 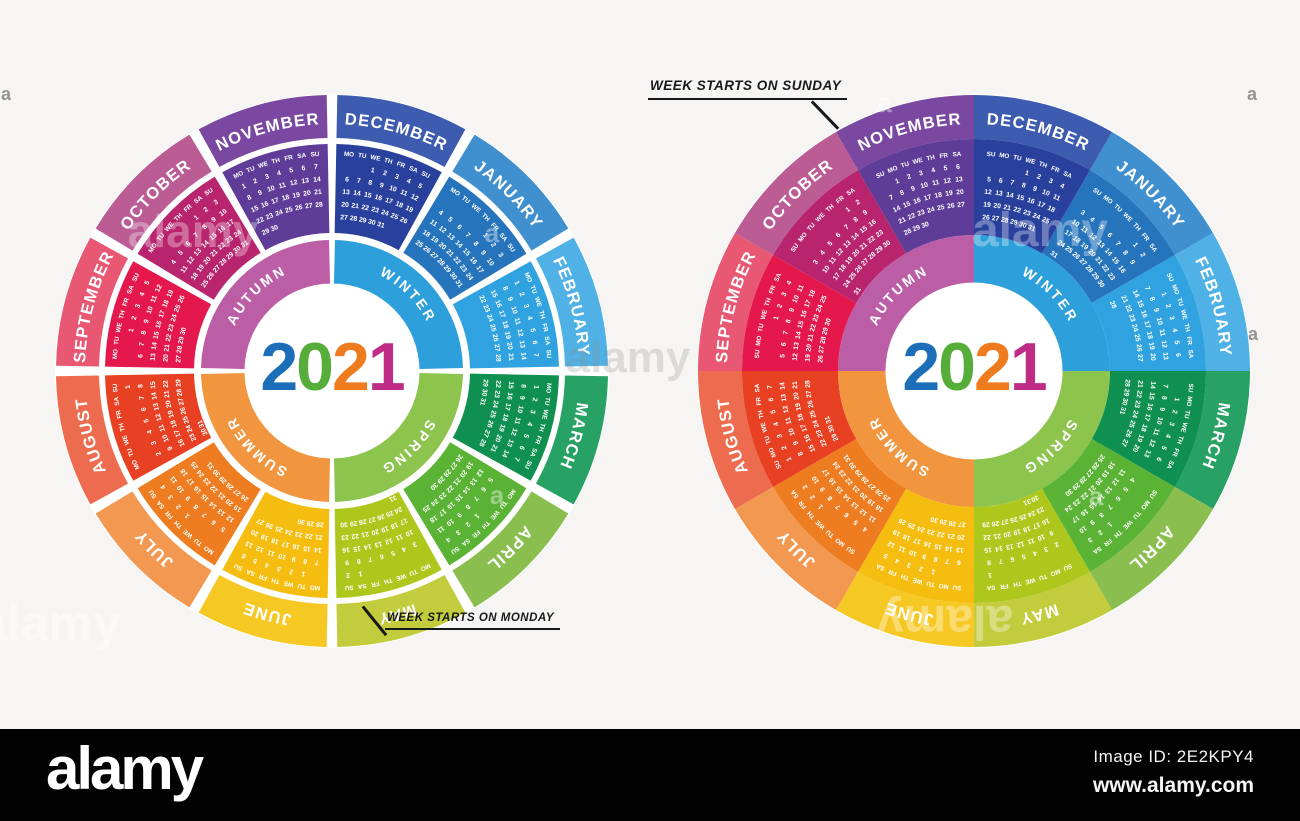 I want to click on weekday-header-cell: WE, so click(x=544, y=414).